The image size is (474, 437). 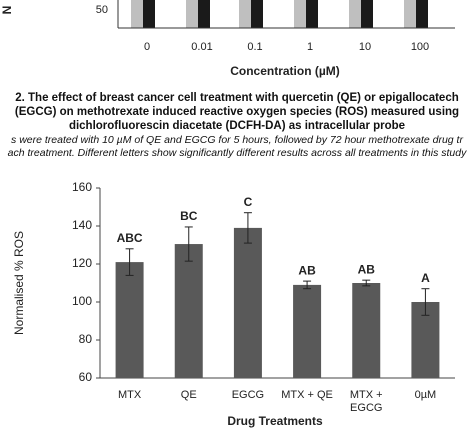 I want to click on top-x-tick-label: 0, so click(x=147, y=47).